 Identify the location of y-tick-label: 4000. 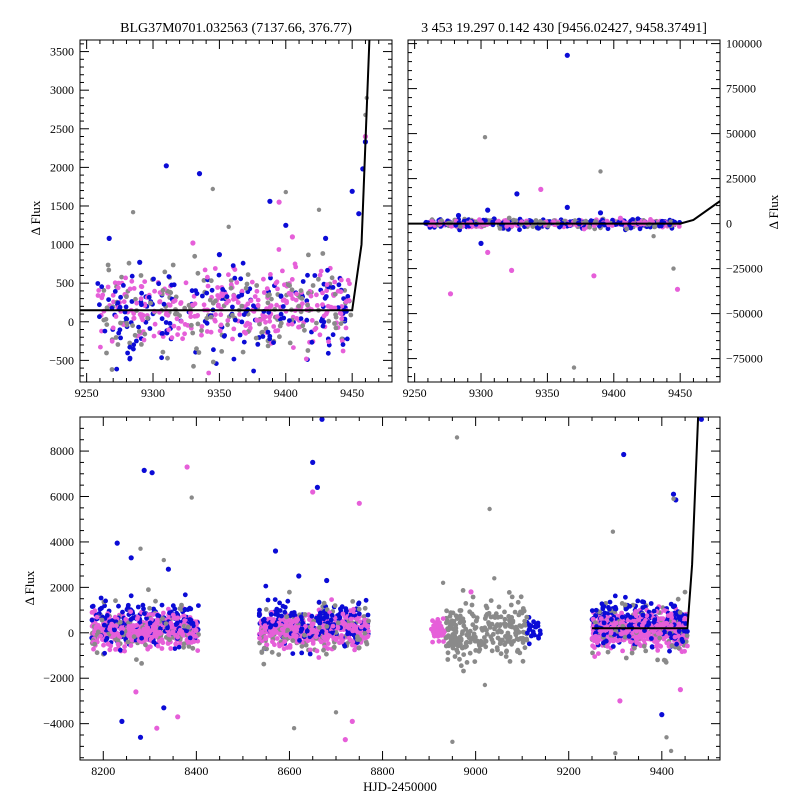
(62, 542).